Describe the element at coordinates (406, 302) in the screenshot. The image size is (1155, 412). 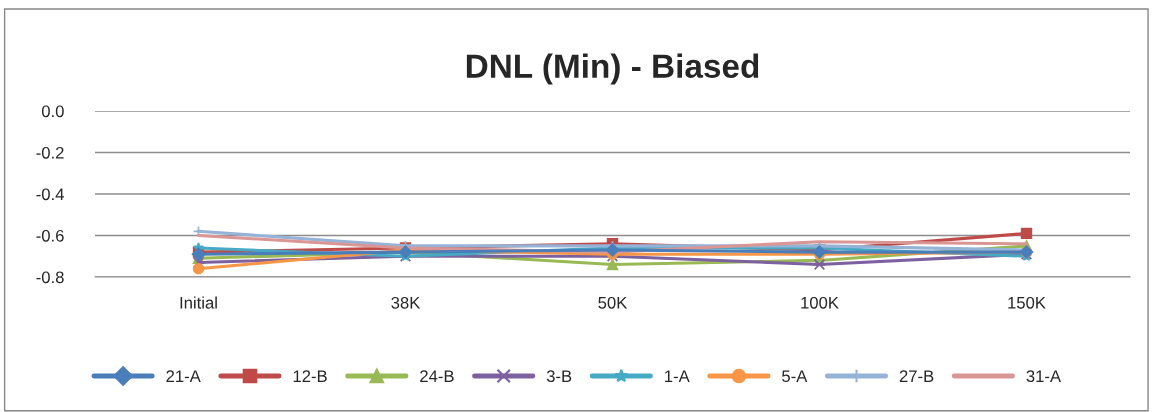
I see `x-tick-label: 38K` at that location.